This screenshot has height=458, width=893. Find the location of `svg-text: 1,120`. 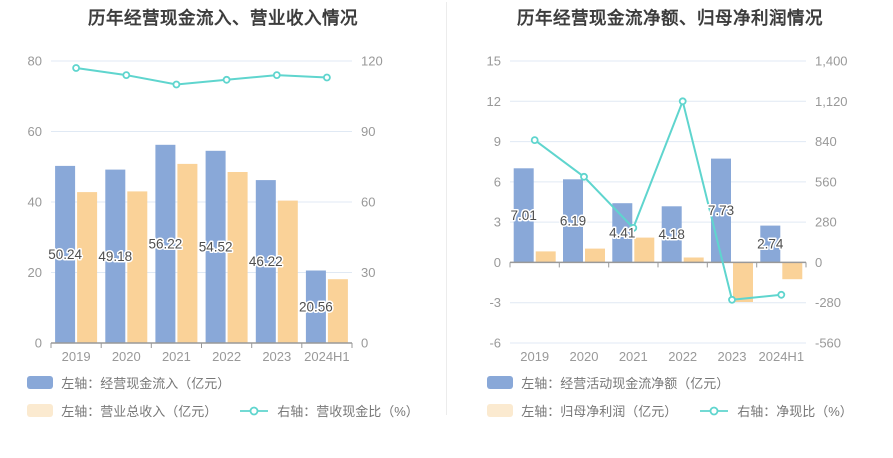

svg-text: 1,120 is located at coordinates (831, 101).